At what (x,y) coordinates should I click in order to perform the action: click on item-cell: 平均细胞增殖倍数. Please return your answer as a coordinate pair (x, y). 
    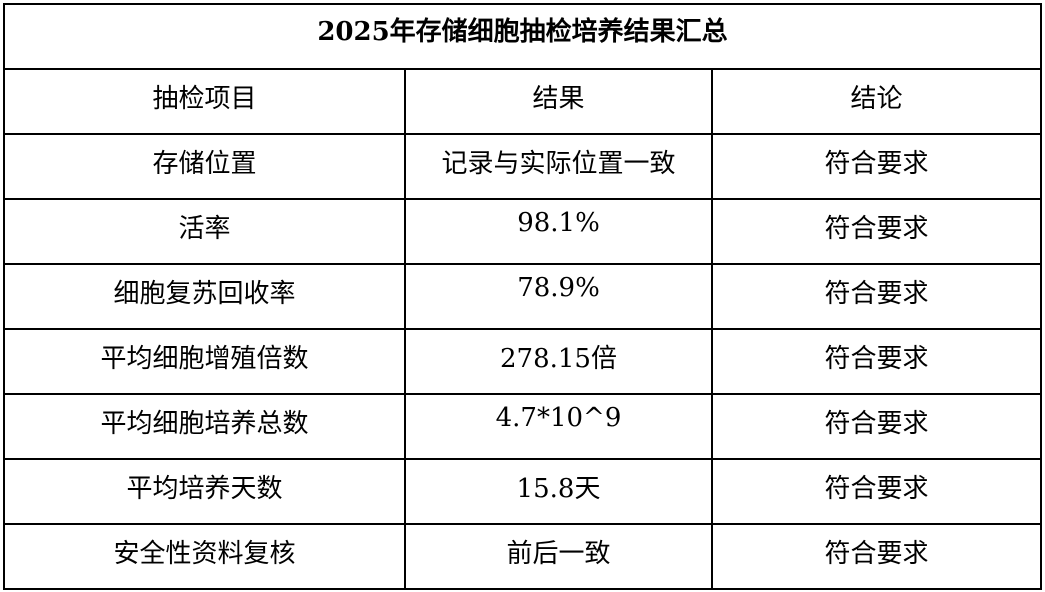
    Looking at the image, I should click on (204, 361).